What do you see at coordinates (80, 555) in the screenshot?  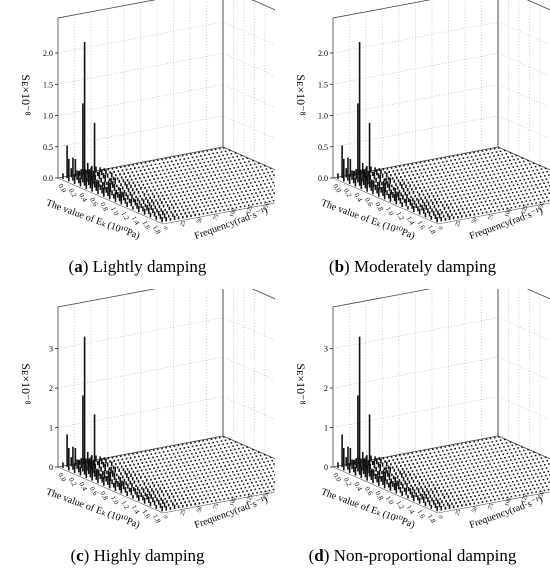 I see `caption-letter-c: c` at bounding box center [80, 555].